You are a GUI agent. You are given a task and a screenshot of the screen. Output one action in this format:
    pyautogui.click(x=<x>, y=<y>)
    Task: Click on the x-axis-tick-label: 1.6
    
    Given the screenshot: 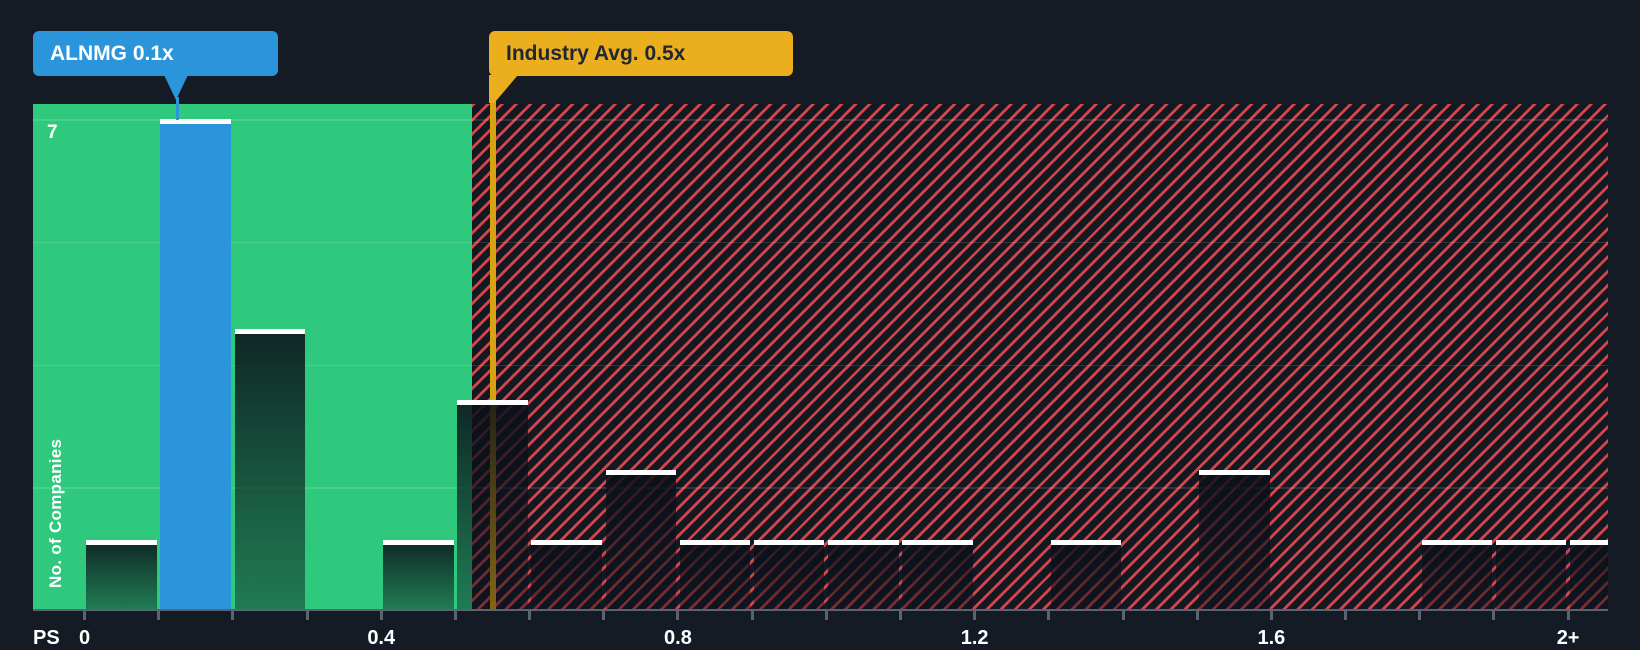 What is the action you would take?
    pyautogui.click(x=1271, y=638)
    